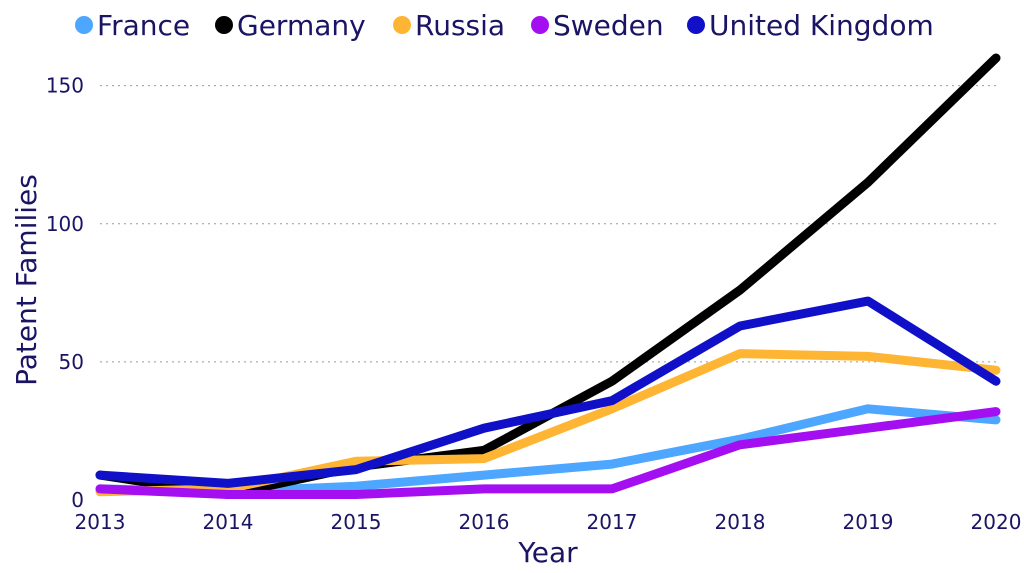 The image size is (1024, 573). I want to click on x-tick-label: 2018, so click(740, 522).